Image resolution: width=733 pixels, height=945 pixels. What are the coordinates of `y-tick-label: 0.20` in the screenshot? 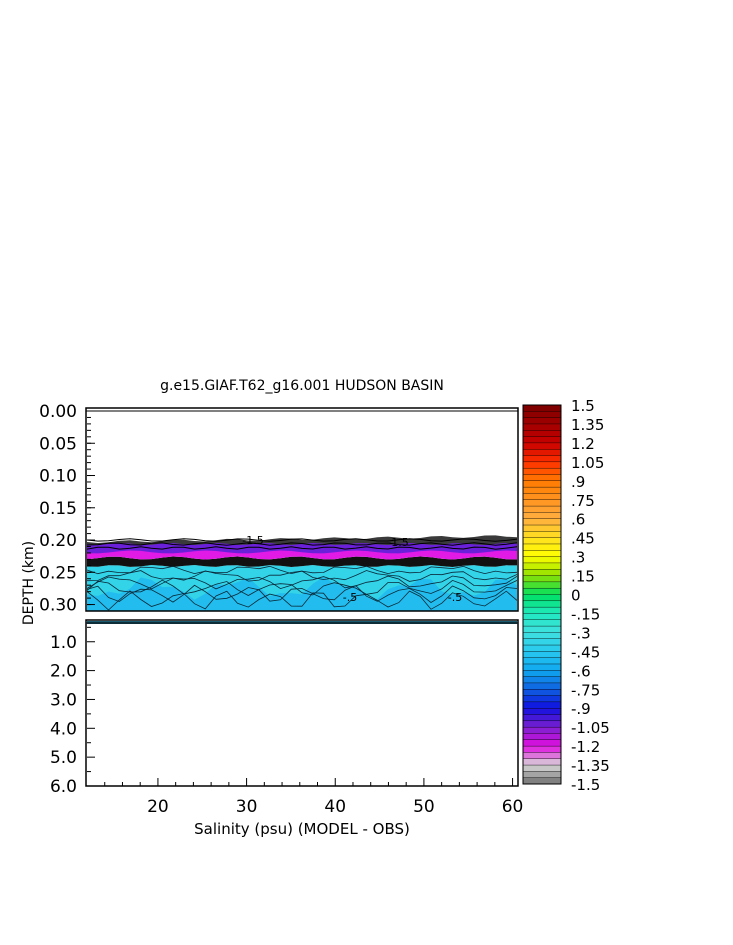 It's located at (58, 541).